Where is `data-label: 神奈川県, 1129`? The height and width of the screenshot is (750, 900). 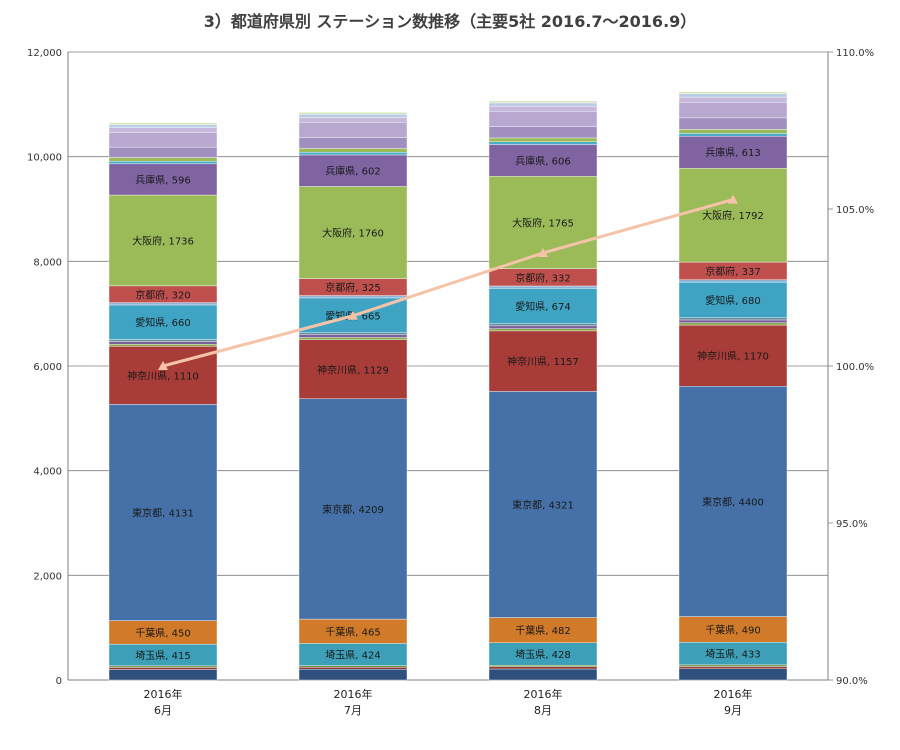 data-label: 神奈川県, 1129 is located at coordinates (353, 369).